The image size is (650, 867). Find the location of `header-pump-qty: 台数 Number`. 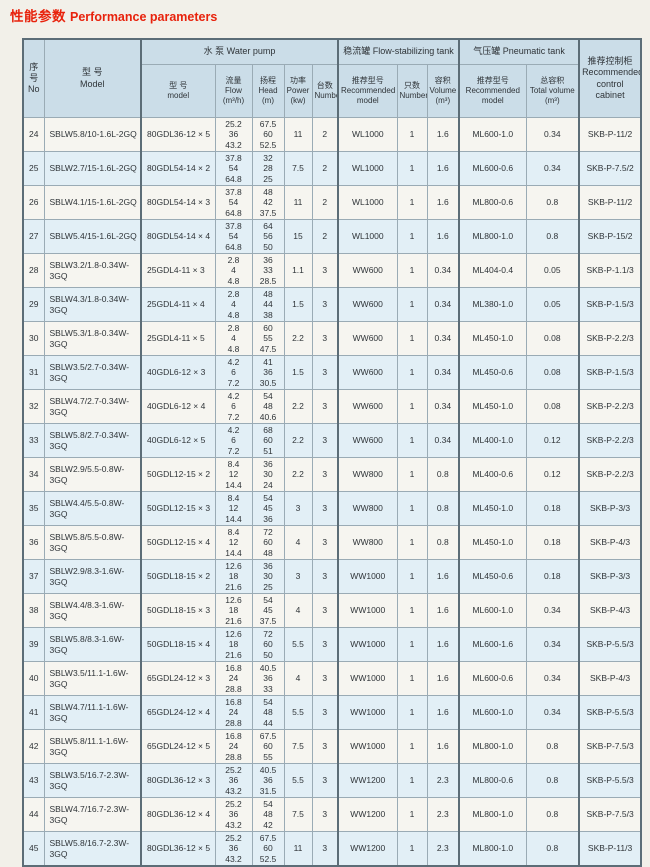

header-pump-qty: 台数 Number is located at coordinates (325, 91).